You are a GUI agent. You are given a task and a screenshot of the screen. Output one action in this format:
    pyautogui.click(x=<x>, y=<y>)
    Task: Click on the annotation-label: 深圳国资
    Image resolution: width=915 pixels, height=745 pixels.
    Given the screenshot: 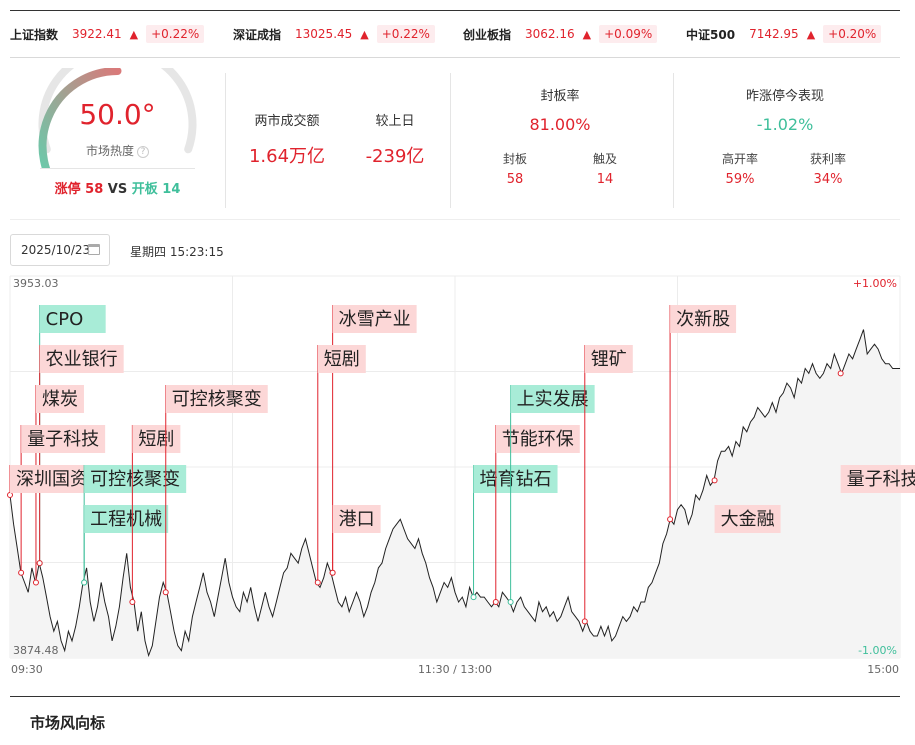 What is the action you would take?
    pyautogui.click(x=52, y=479)
    